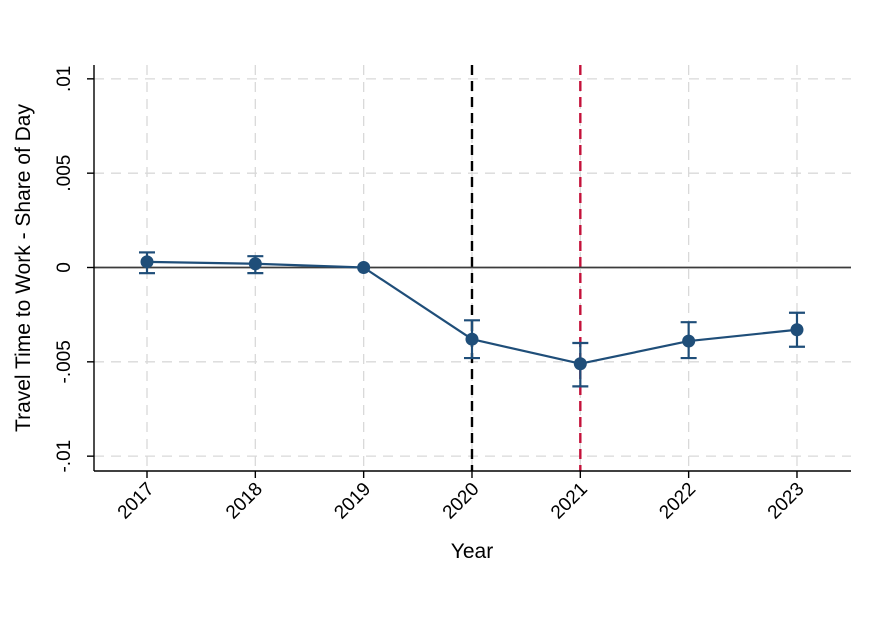  Describe the element at coordinates (352, 501) in the screenshot. I see `x-tick-label: 2019` at that location.